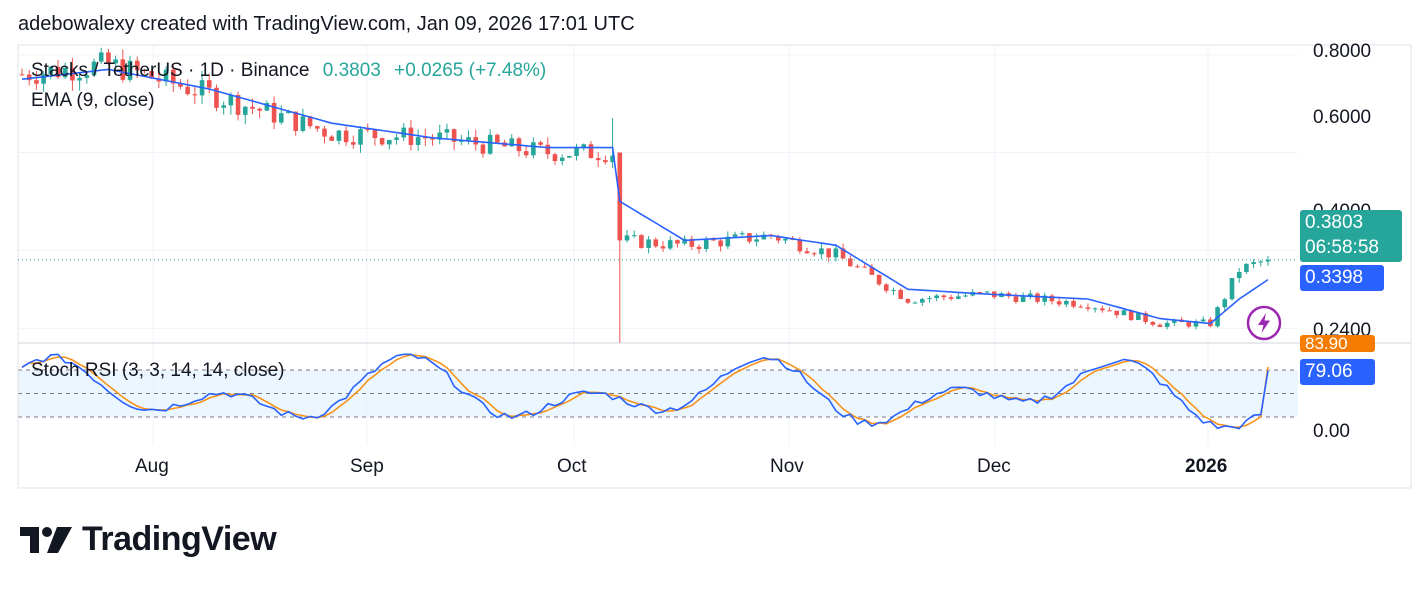  What do you see at coordinates (158, 370) in the screenshot?
I see `legend-stoch-rsi: Stoch RSI (3, 3, 14, 14, close)` at bounding box center [158, 370].